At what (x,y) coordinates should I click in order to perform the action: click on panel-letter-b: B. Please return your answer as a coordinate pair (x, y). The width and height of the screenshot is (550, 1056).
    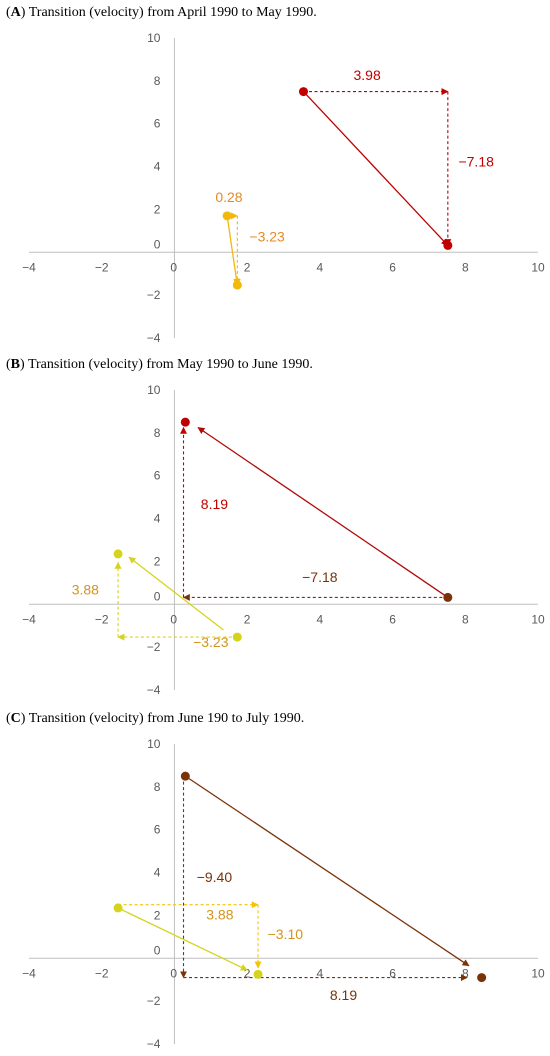
    Looking at the image, I should click on (15, 364).